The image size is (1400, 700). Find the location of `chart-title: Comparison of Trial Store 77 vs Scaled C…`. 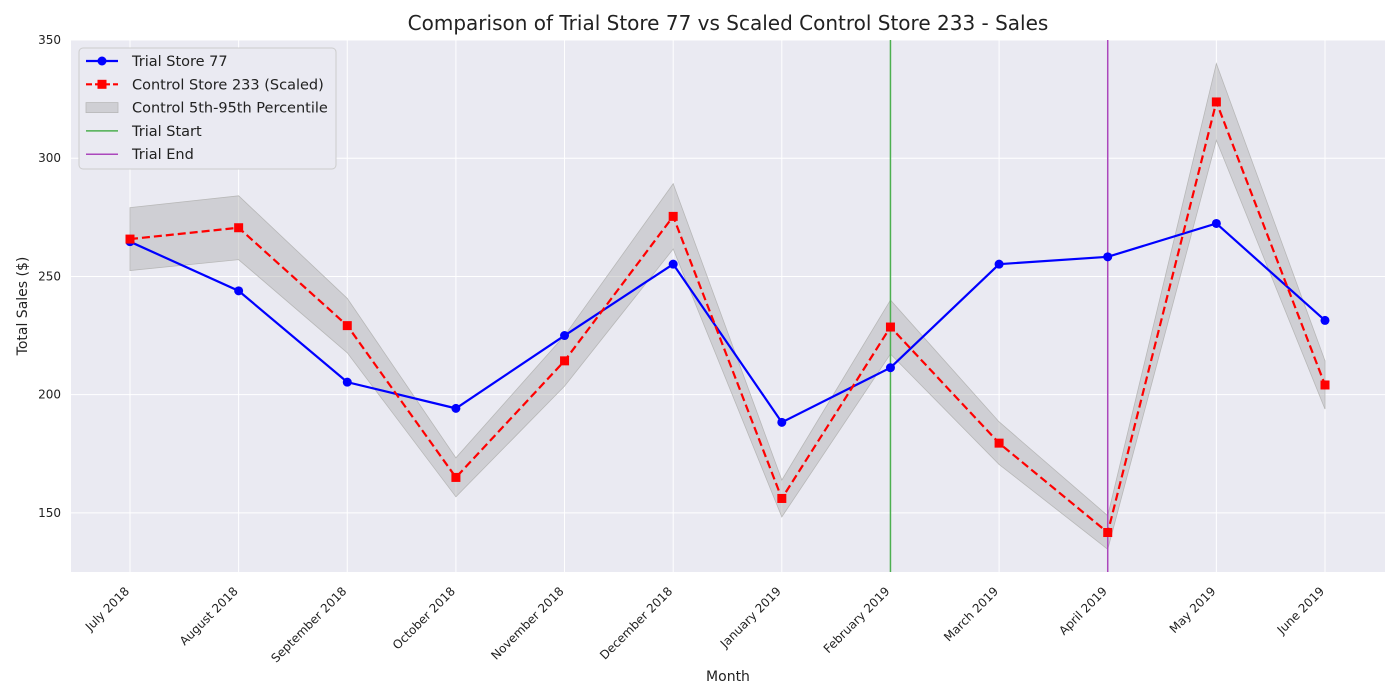

chart-title: Comparison of Trial Store 77 vs Scaled C… is located at coordinates (728, 23).